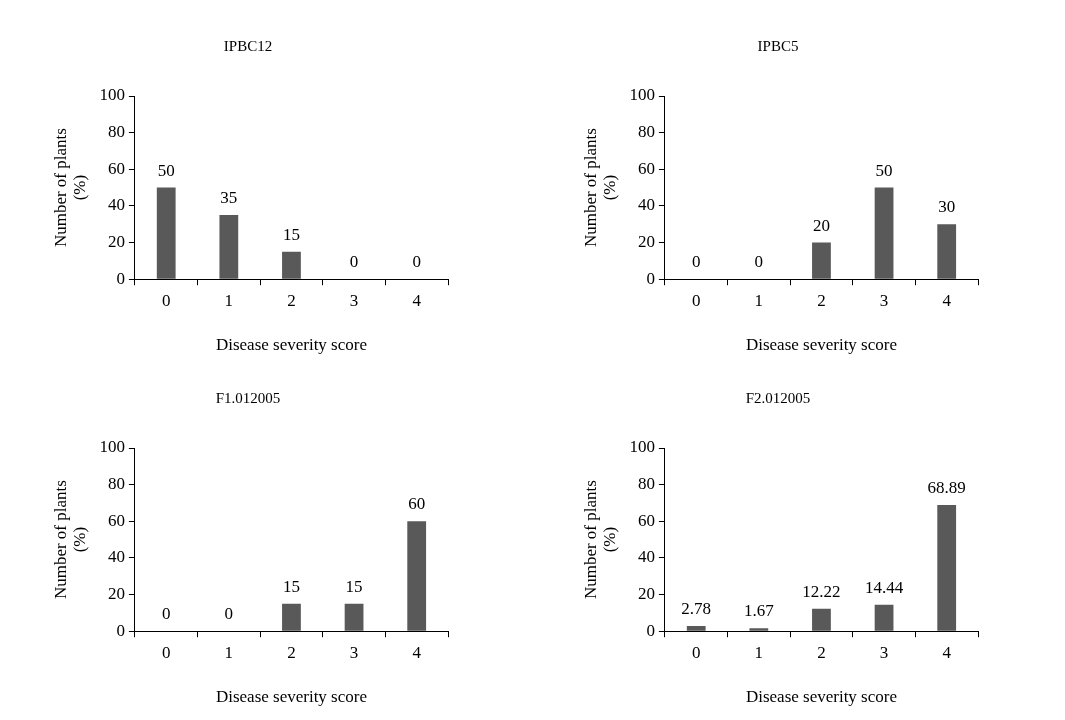 The image size is (1065, 720). Describe the element at coordinates (248, 45) in the screenshot. I see `chart-title: IPBC12` at that location.